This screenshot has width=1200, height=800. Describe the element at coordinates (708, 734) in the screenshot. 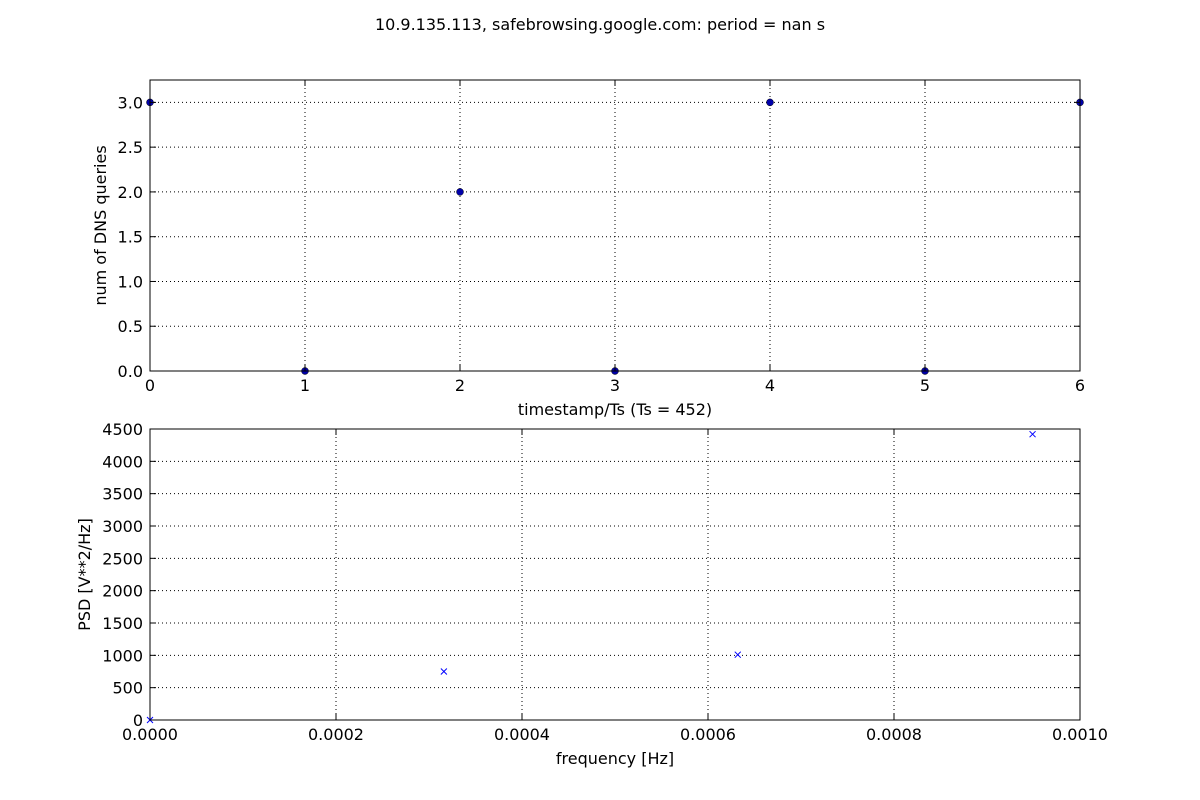

I see `x-tick-label: 0.0006` at that location.